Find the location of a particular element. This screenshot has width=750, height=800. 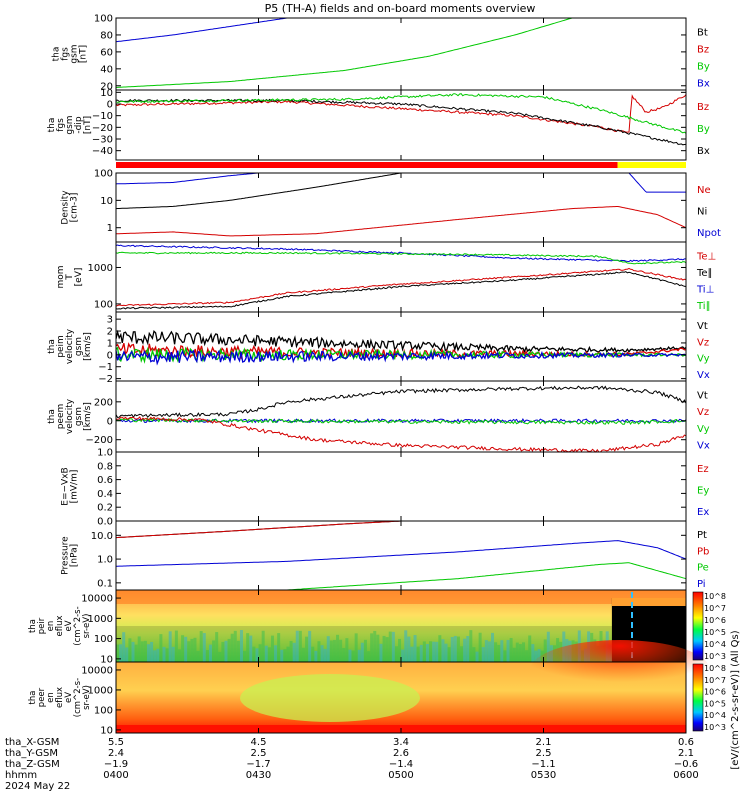

legend-entry: Ex is located at coordinates (703, 512).